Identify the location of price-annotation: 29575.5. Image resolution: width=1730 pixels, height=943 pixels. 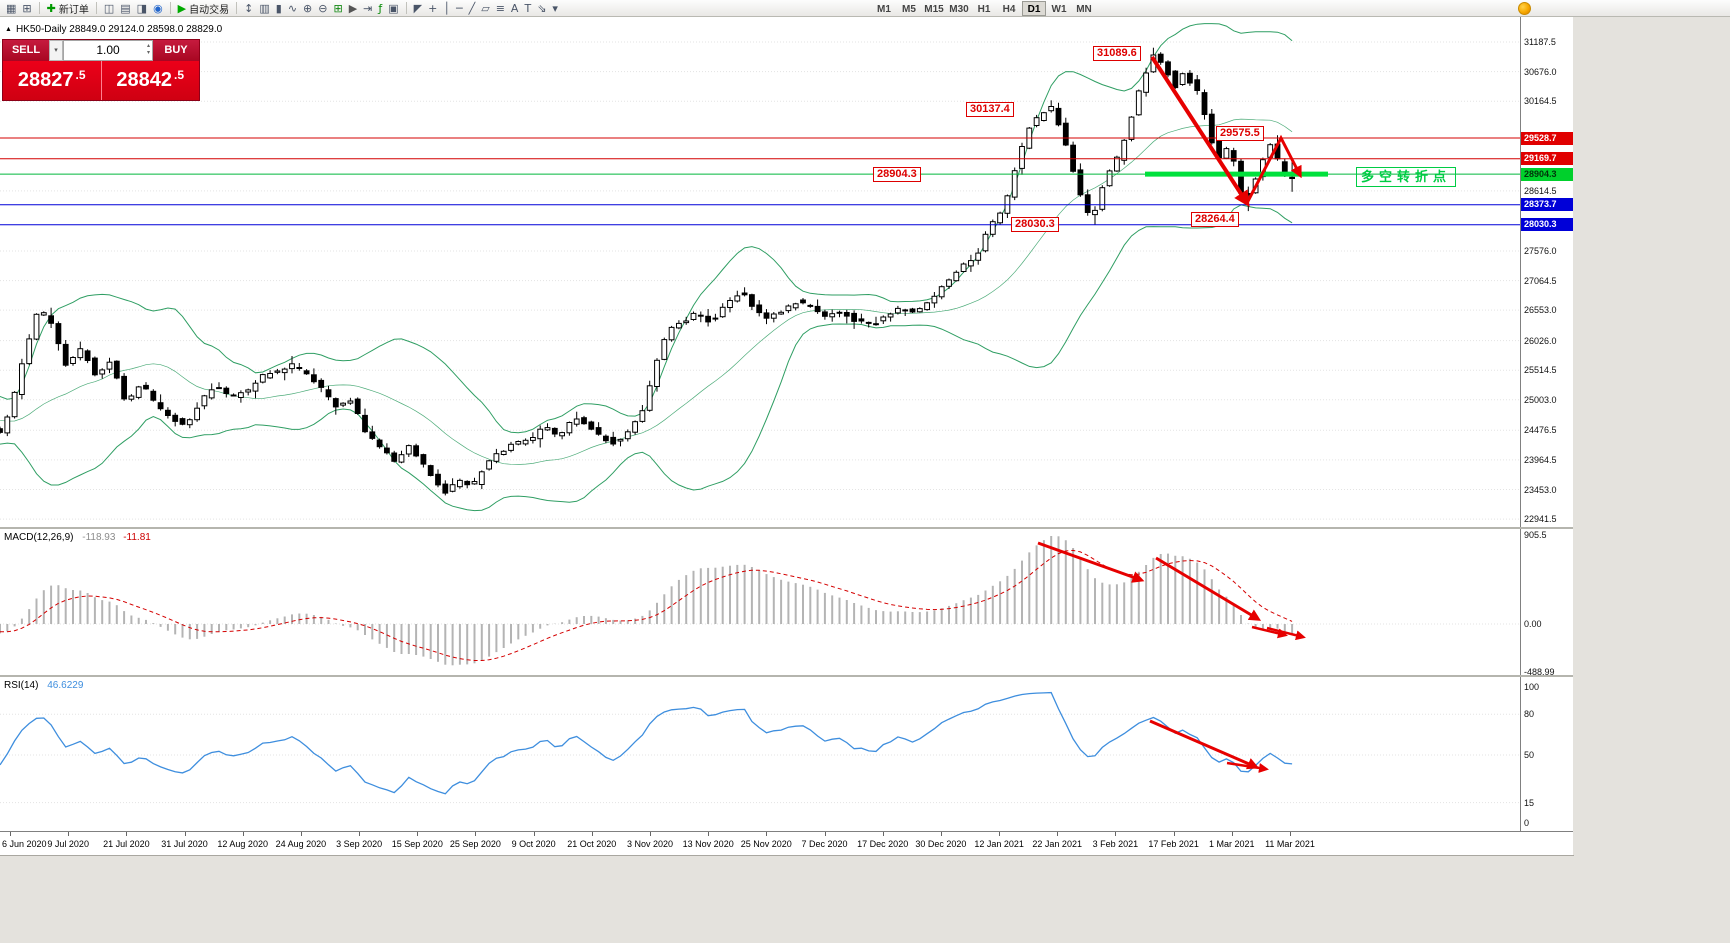
(1240, 133).